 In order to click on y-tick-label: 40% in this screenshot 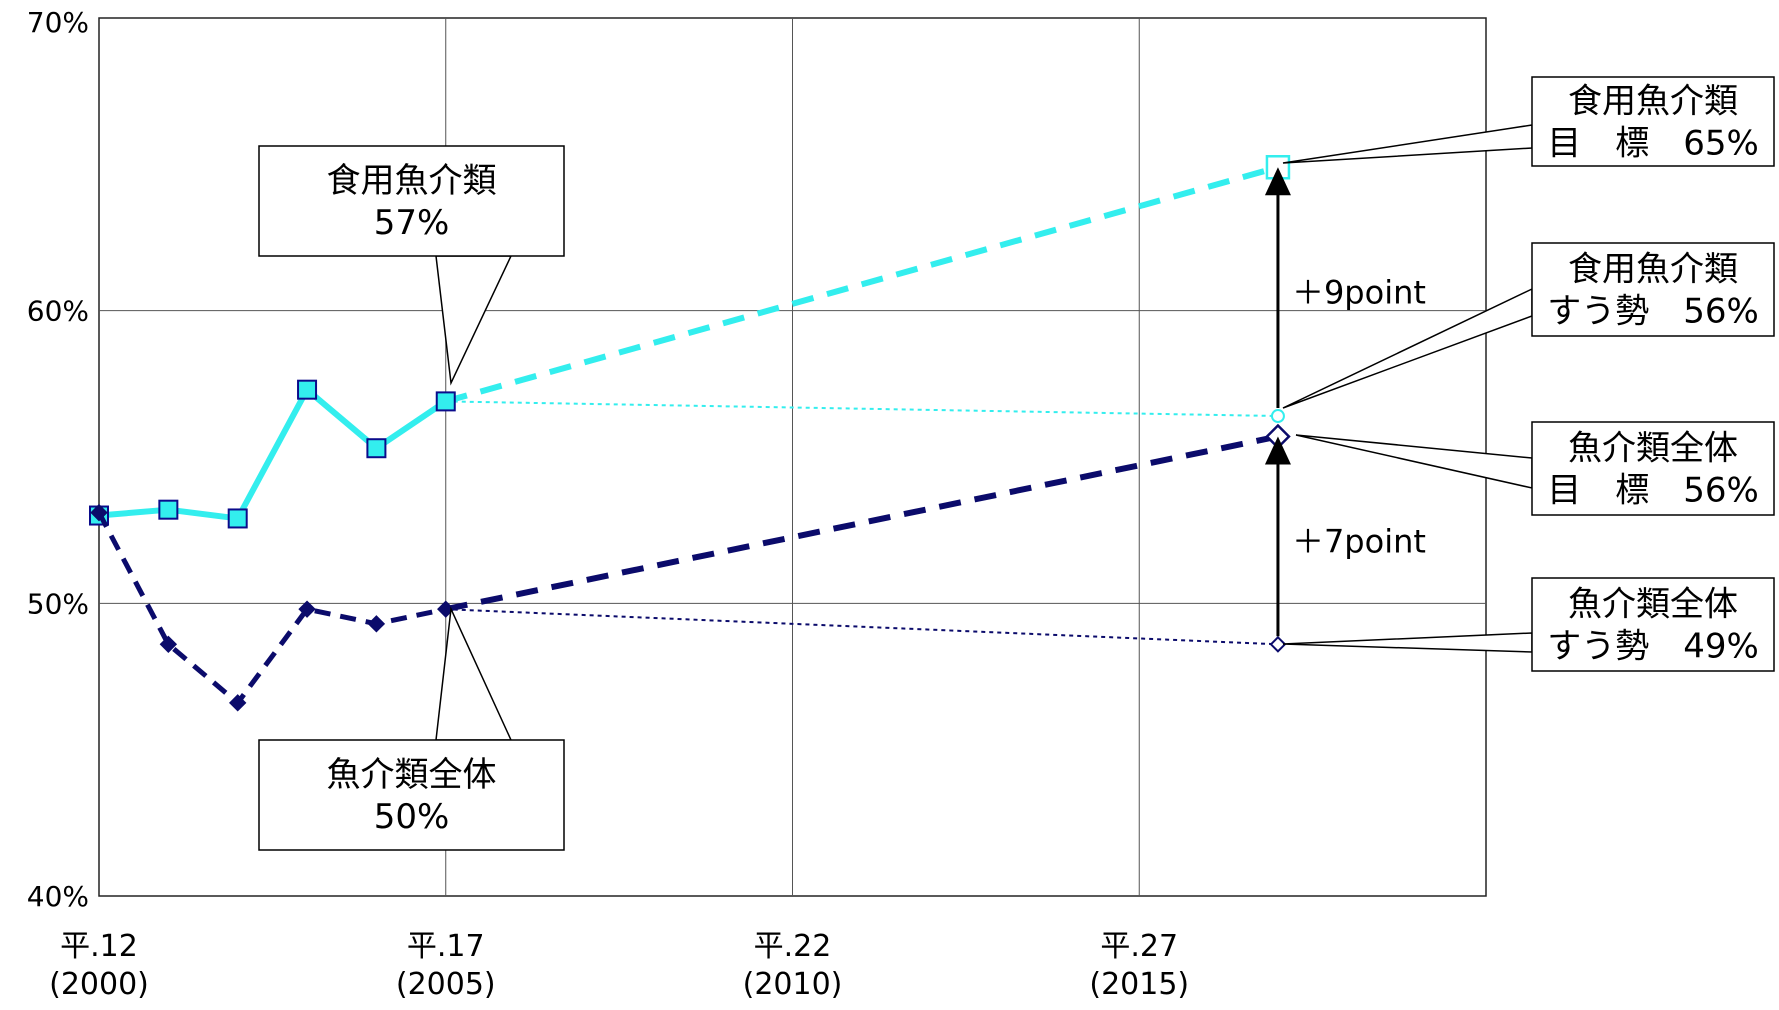, I will do `click(58, 896)`.